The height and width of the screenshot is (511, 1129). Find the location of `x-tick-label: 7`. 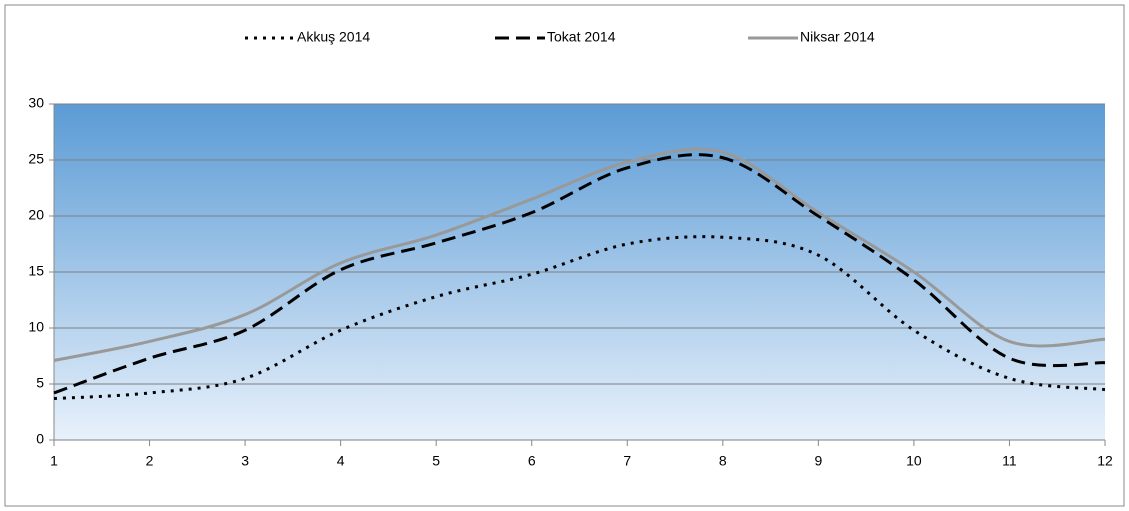

x-tick-label: 7 is located at coordinates (627, 461).